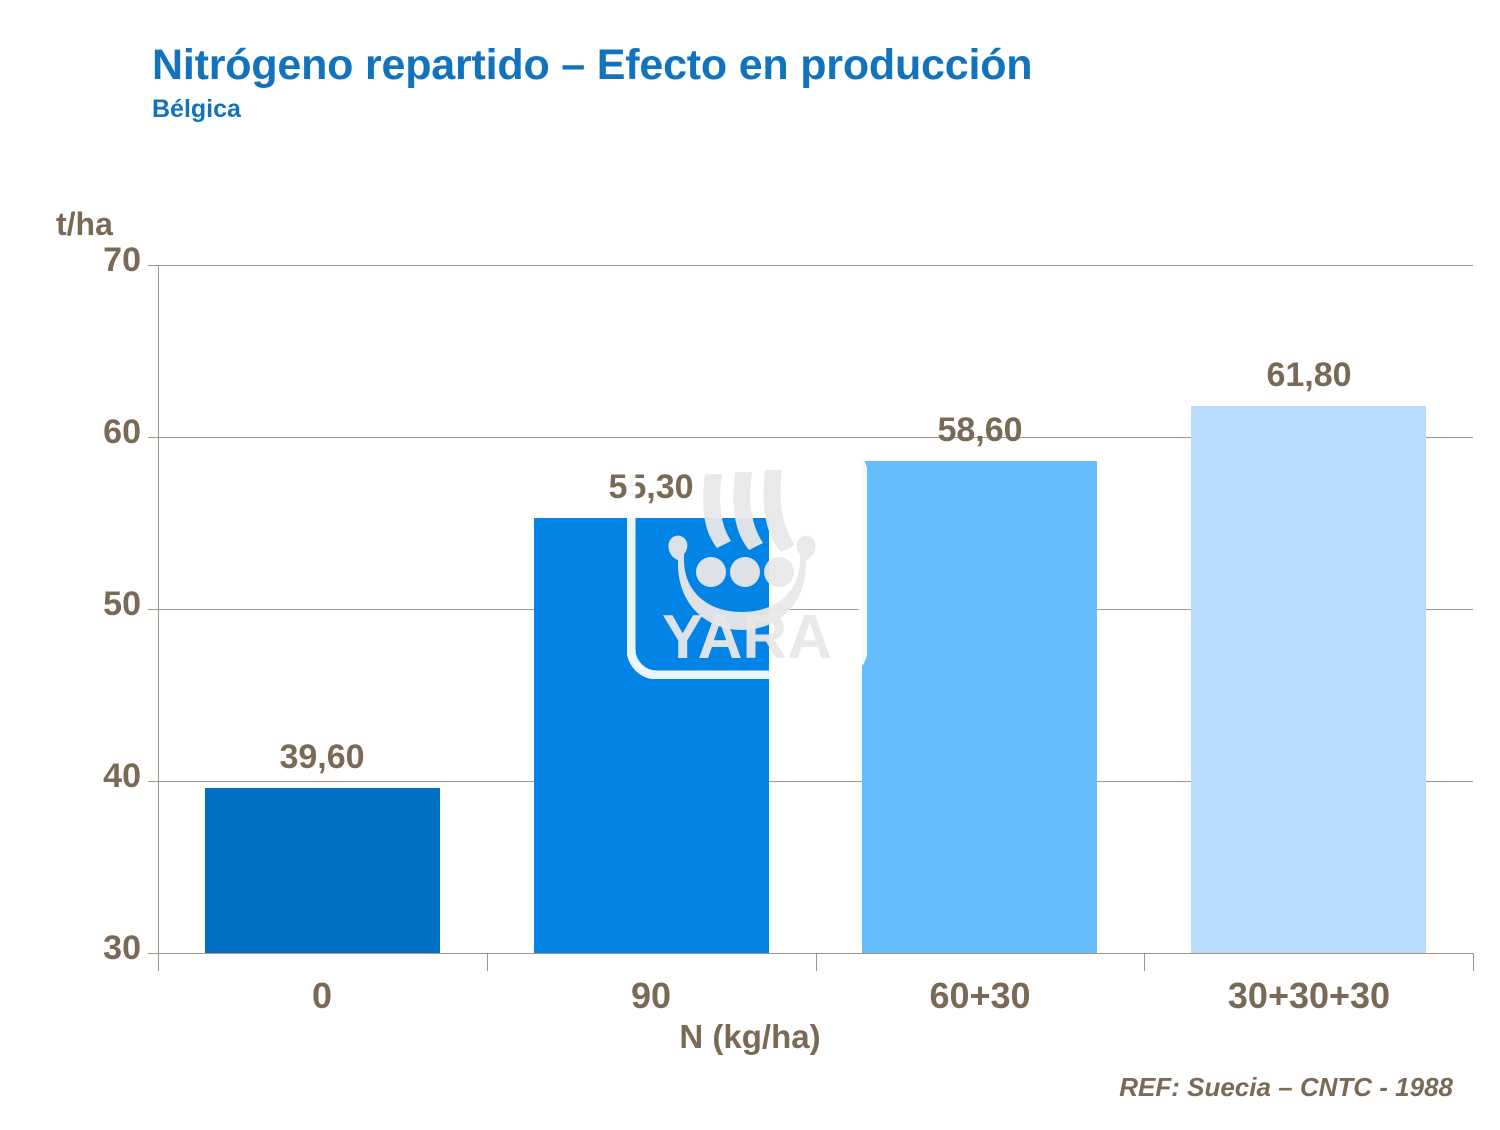 This screenshot has height=1130, width=1500. I want to click on x-category-label: 90, so click(651, 995).